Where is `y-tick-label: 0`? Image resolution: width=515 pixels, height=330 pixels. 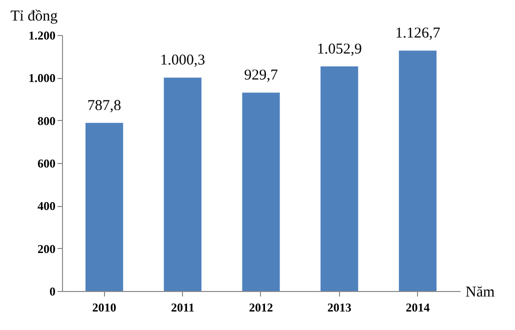
y-tick-label: 0 is located at coordinates (53, 291).